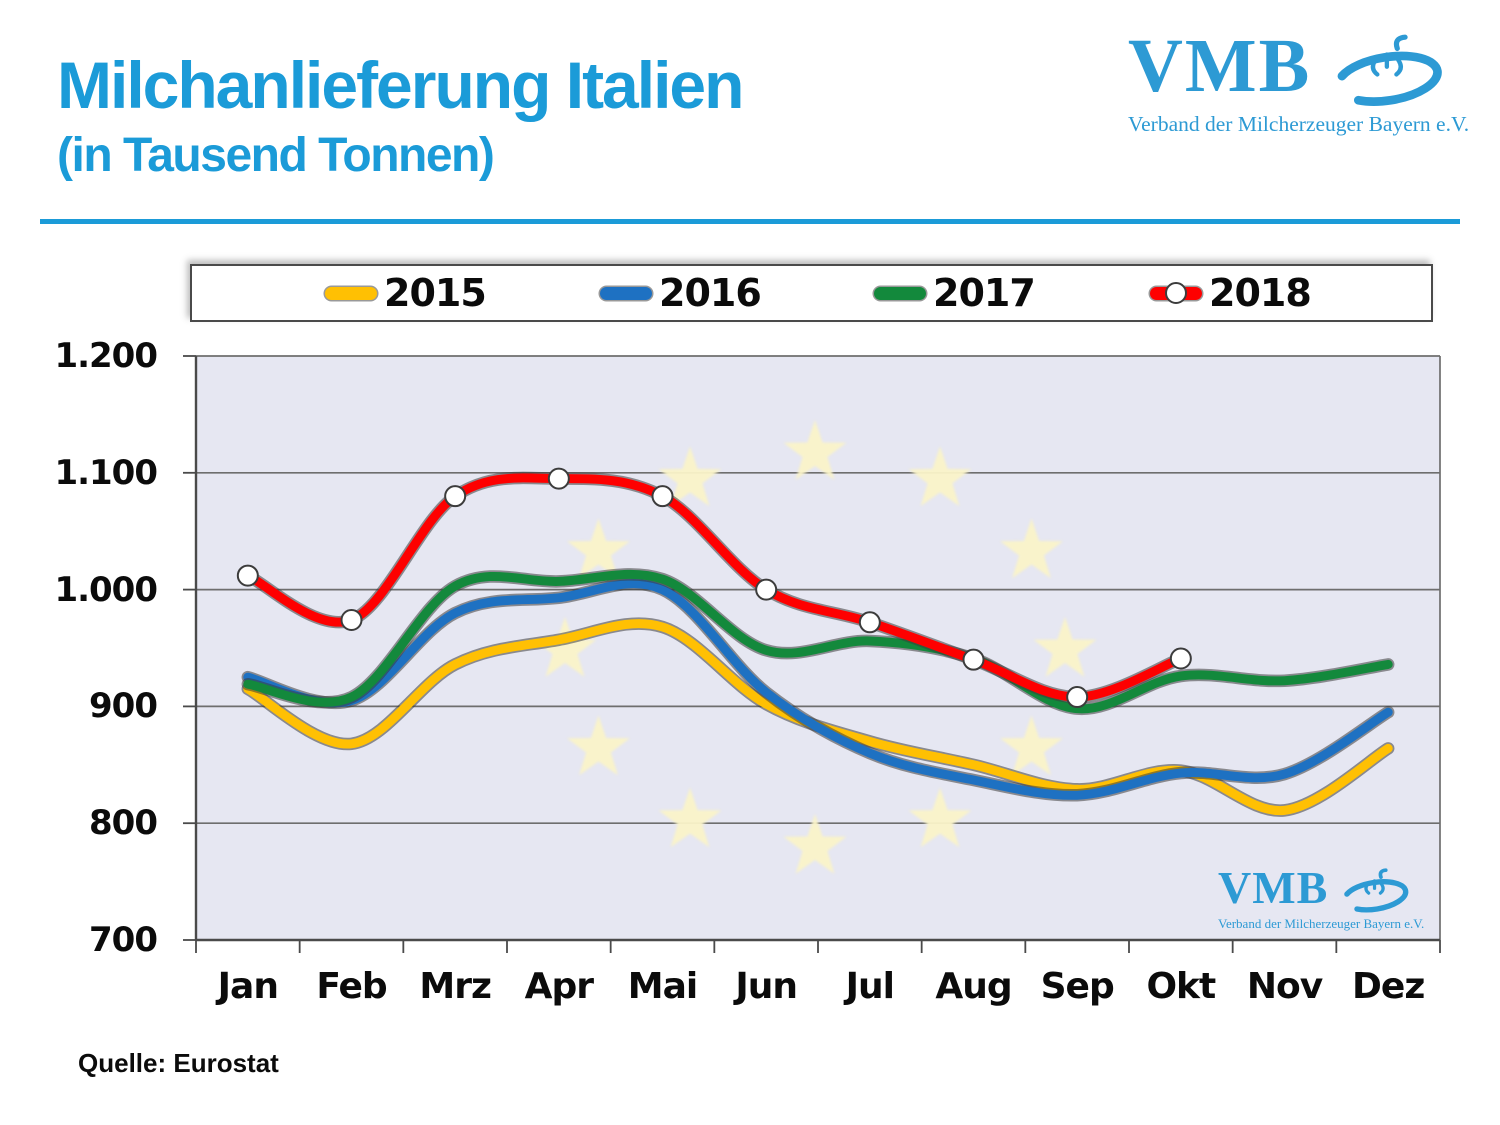  I want to click on y-axis-label-900: 900, so click(123, 706).